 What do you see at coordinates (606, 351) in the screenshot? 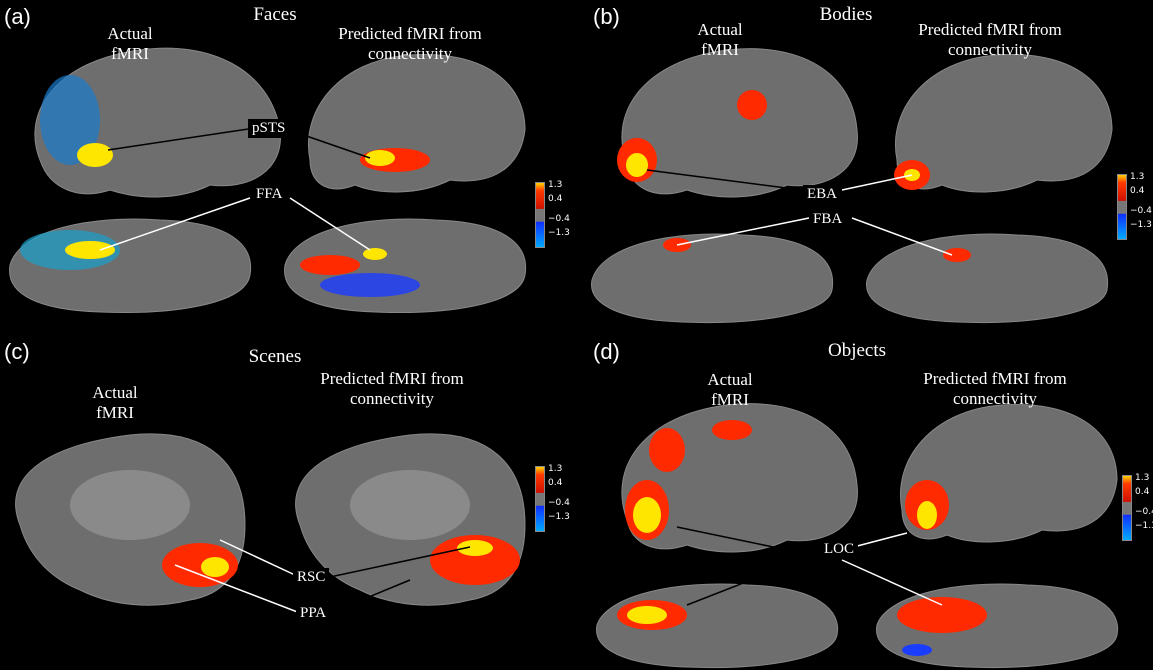
I see `panel-letter: (d)` at bounding box center [606, 351].